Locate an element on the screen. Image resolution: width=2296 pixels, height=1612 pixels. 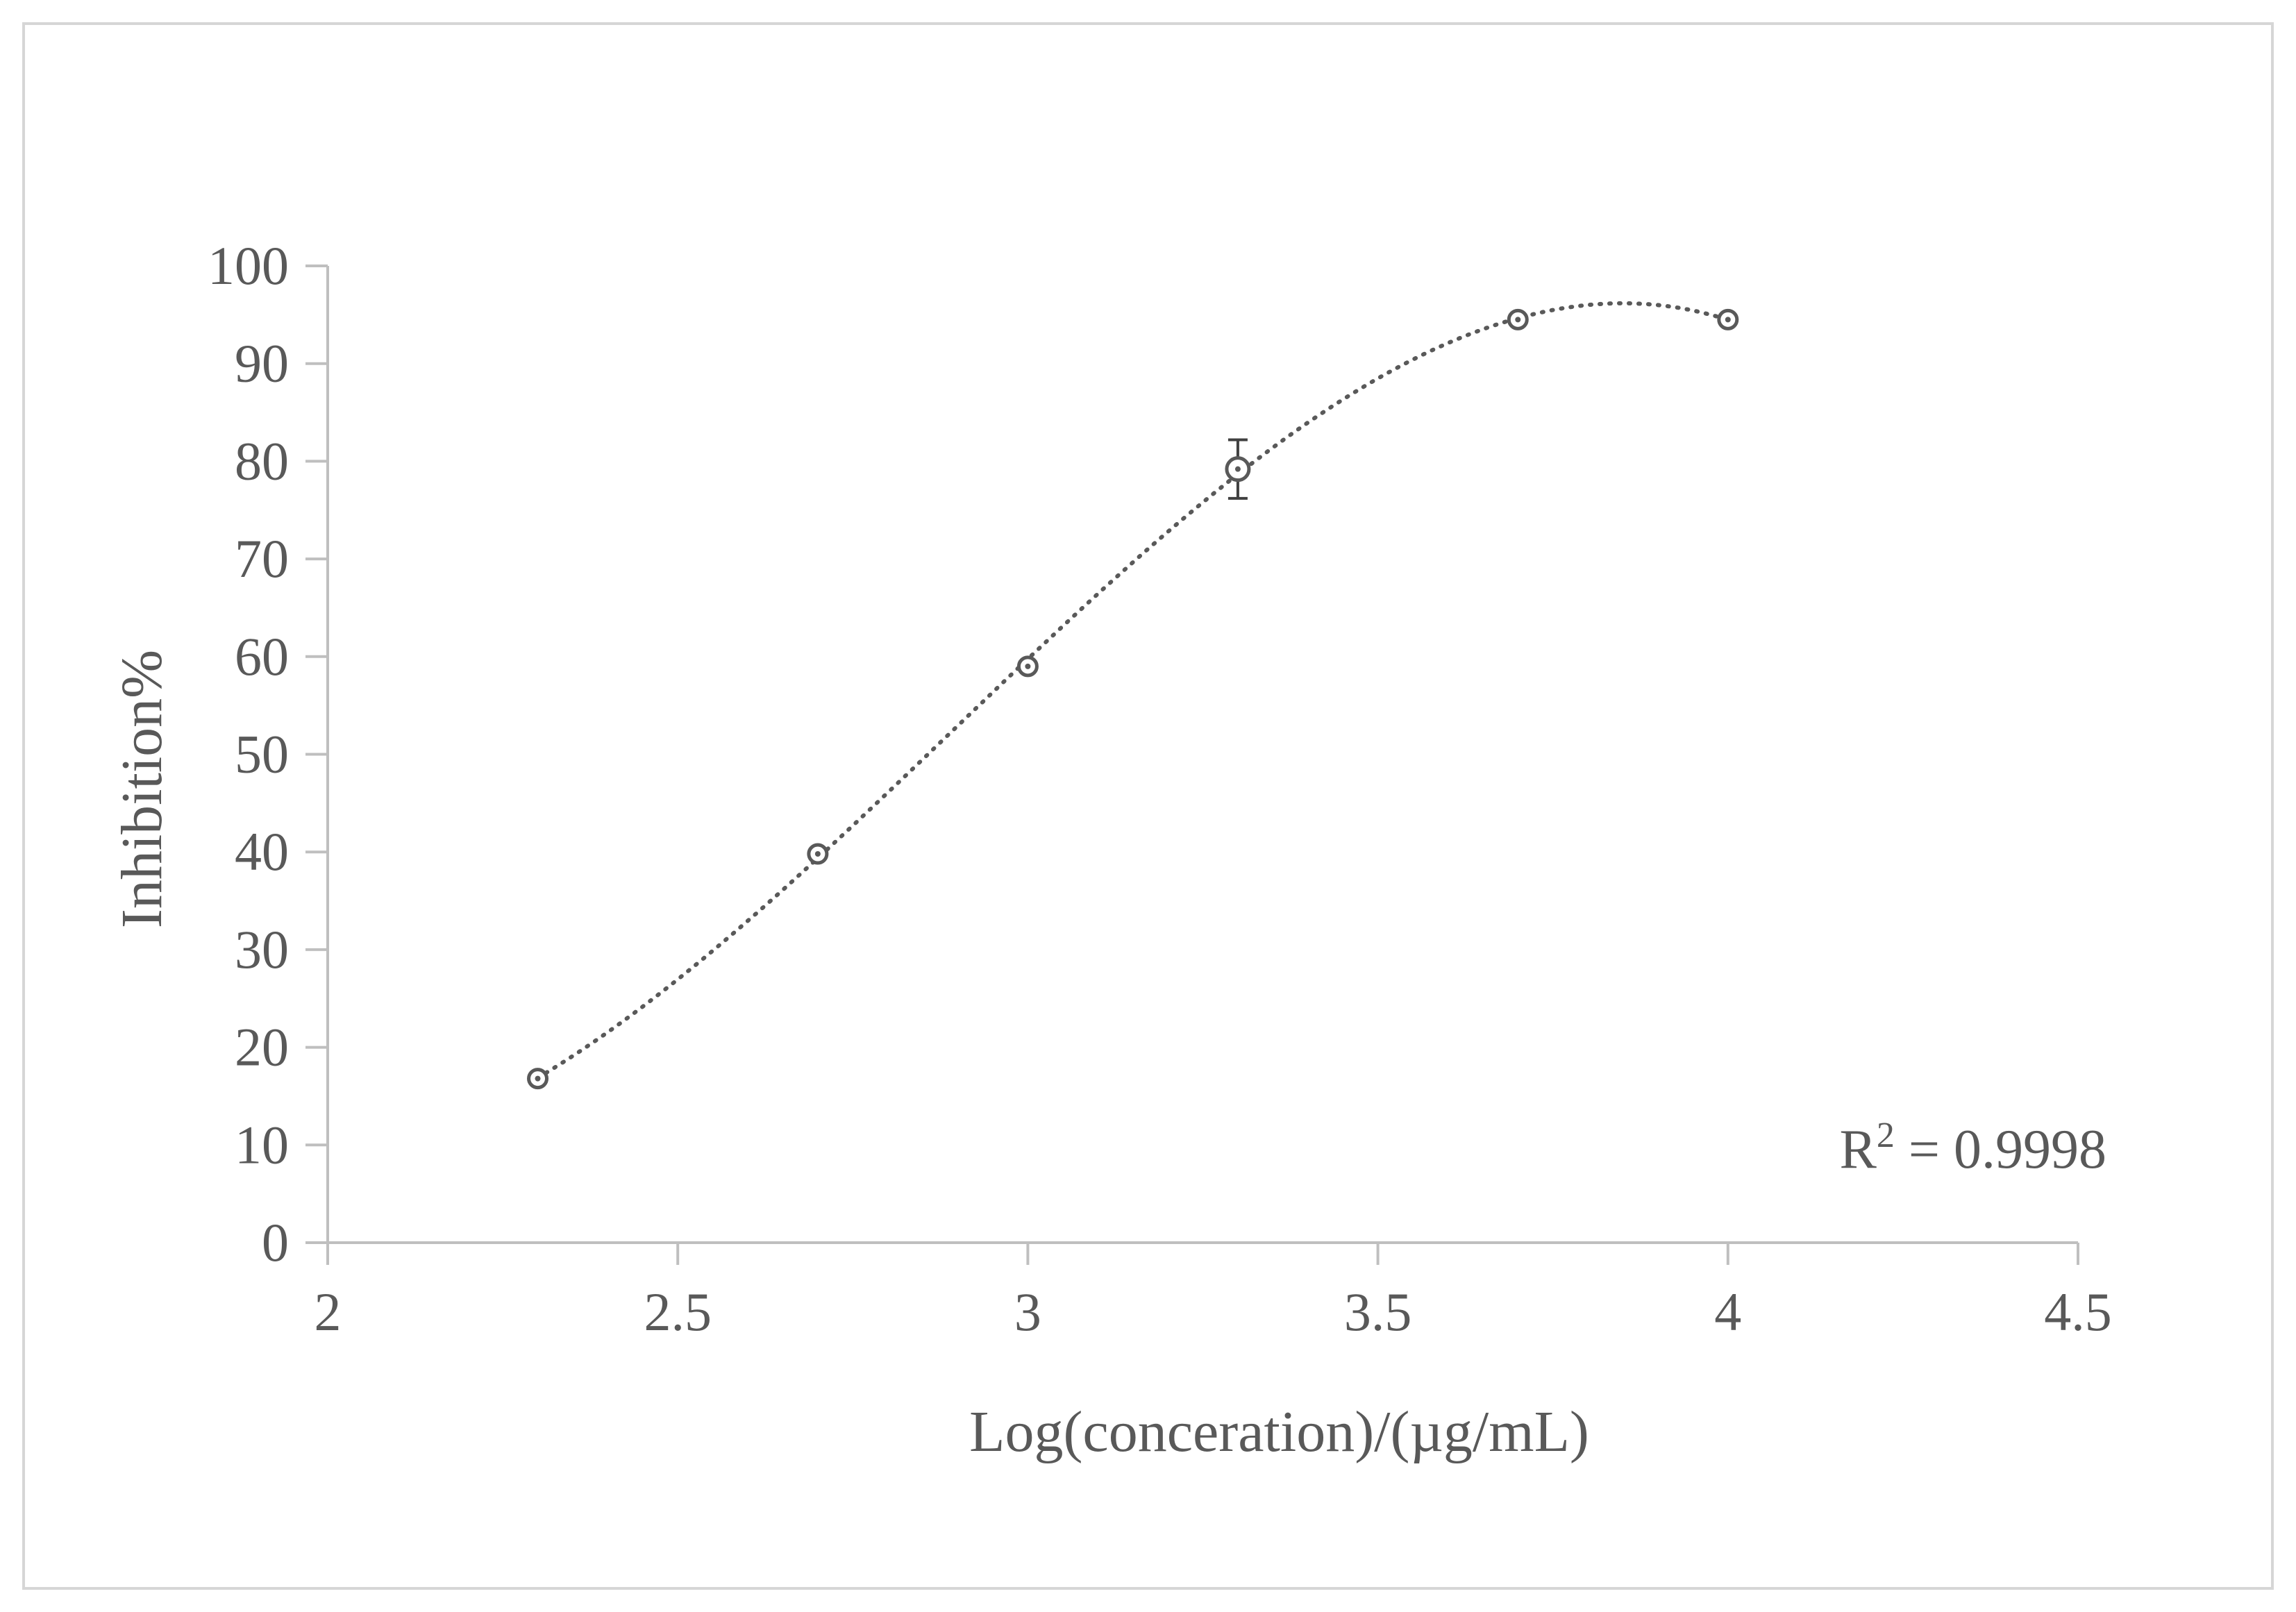
x-tick-label: 4.5 is located at coordinates (2078, 1312).